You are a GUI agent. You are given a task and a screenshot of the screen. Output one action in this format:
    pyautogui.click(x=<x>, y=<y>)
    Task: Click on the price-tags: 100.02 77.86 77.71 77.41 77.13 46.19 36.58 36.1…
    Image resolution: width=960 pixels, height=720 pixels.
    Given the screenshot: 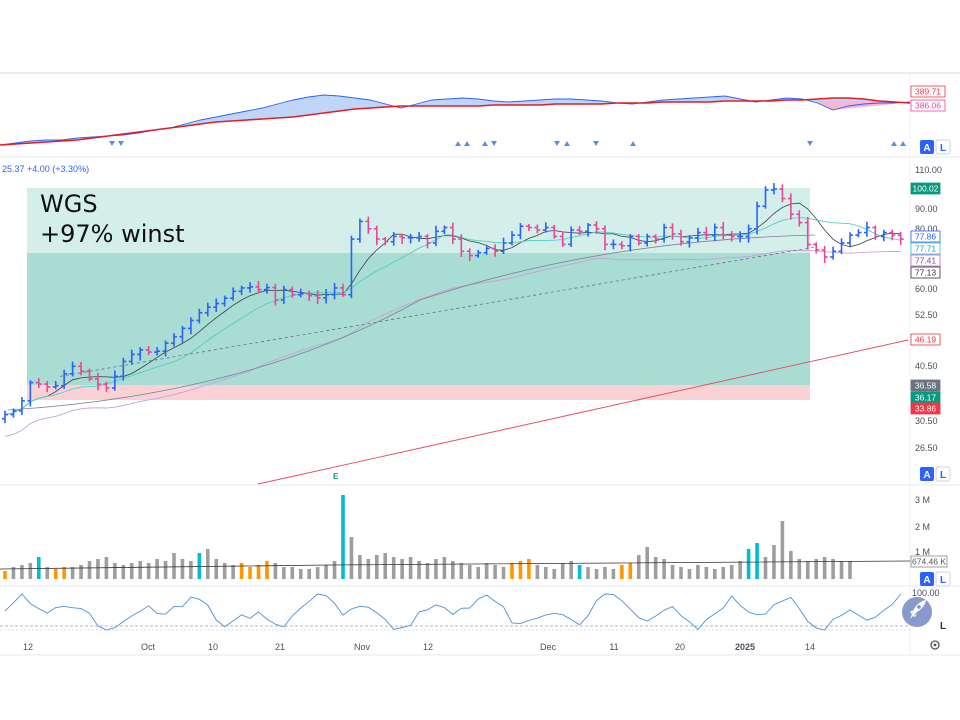 What is the action you would take?
    pyautogui.click(x=925, y=298)
    